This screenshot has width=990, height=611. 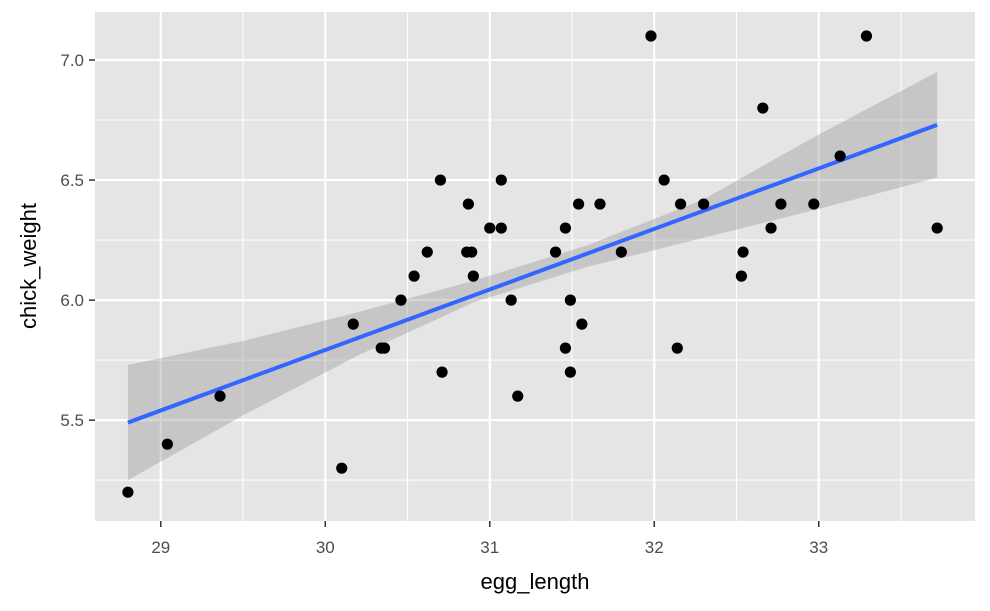 I want to click on y-tick-label: 7.0, so click(x=72, y=60).